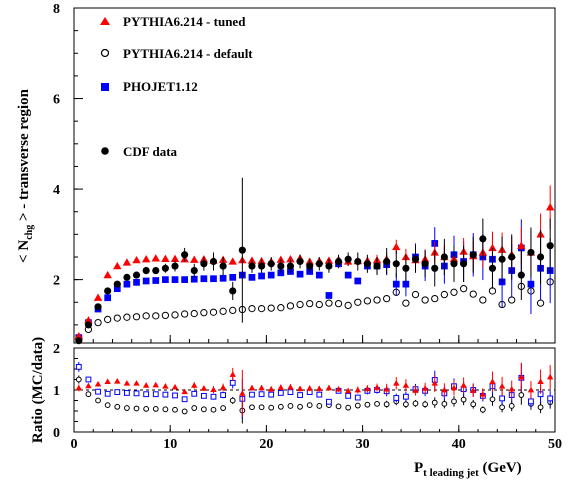 Image resolution: width=568 pixels, height=486 pixels. I want to click on legend-item-phojet: PHOJET1.12, so click(149, 86).